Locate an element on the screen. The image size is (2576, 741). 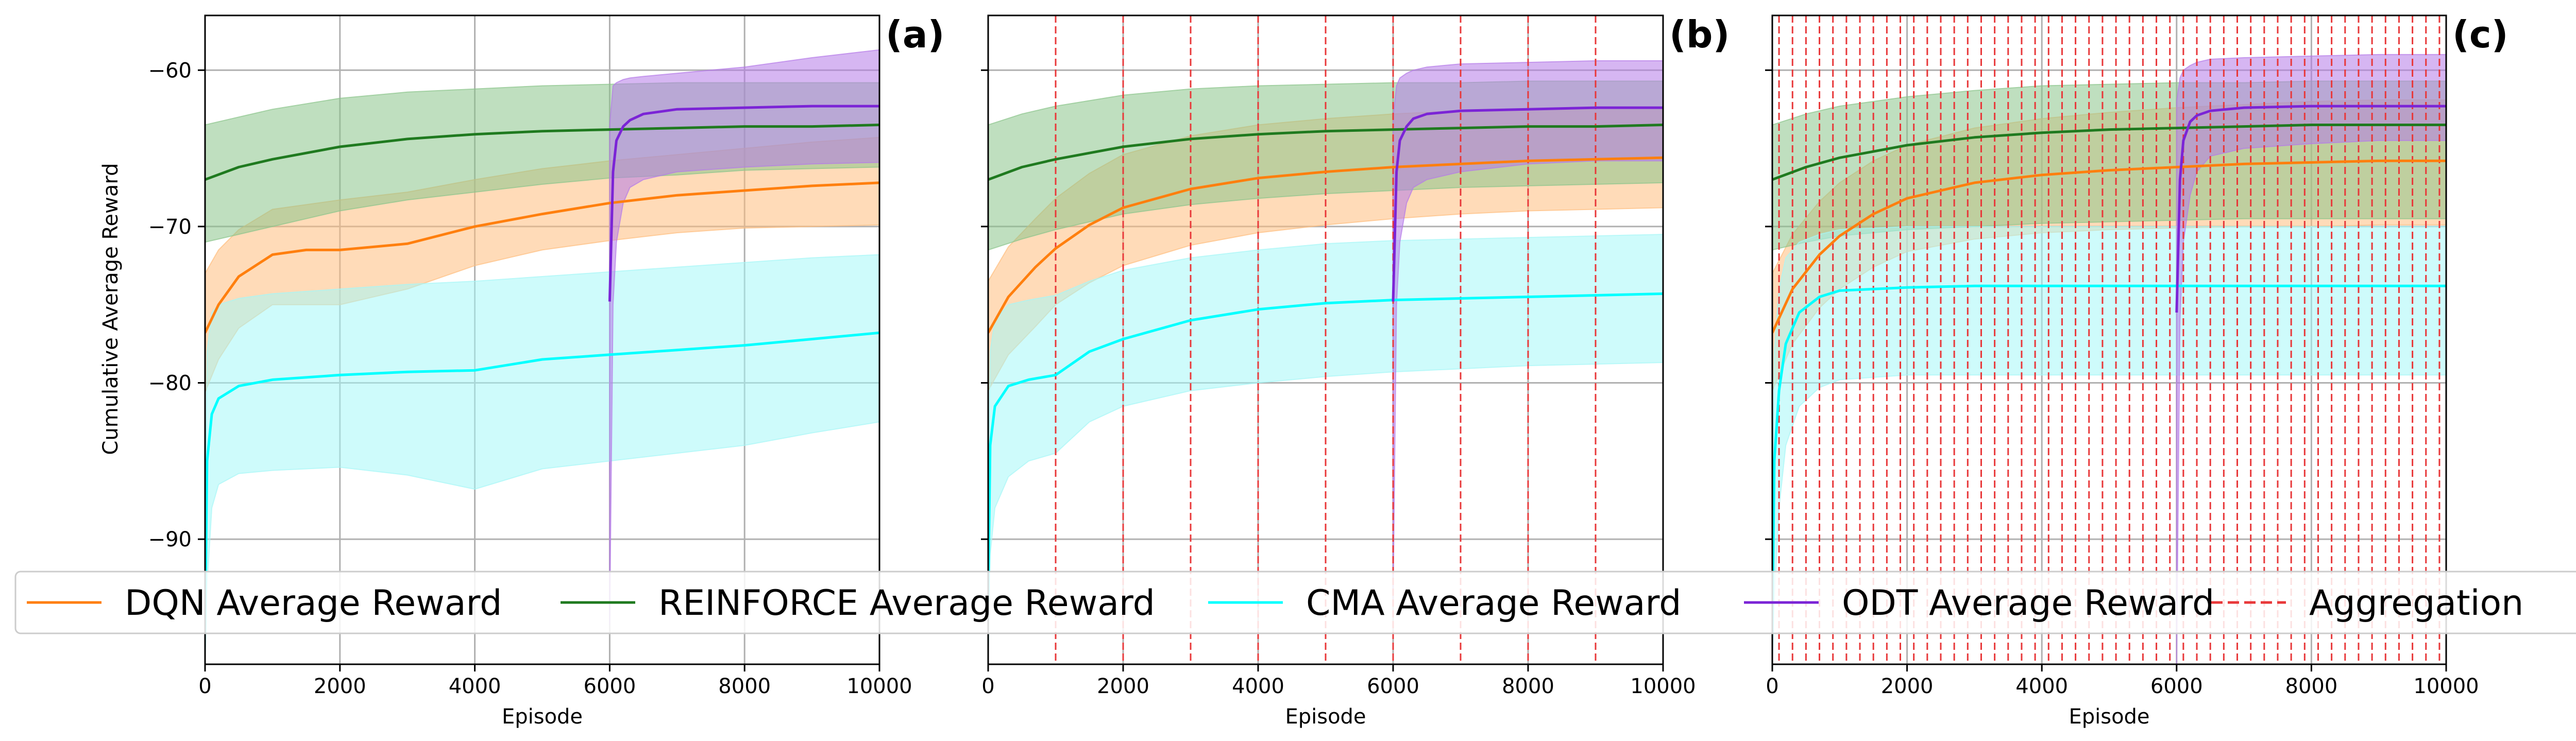
y-tick-label: −60 is located at coordinates (170, 70).